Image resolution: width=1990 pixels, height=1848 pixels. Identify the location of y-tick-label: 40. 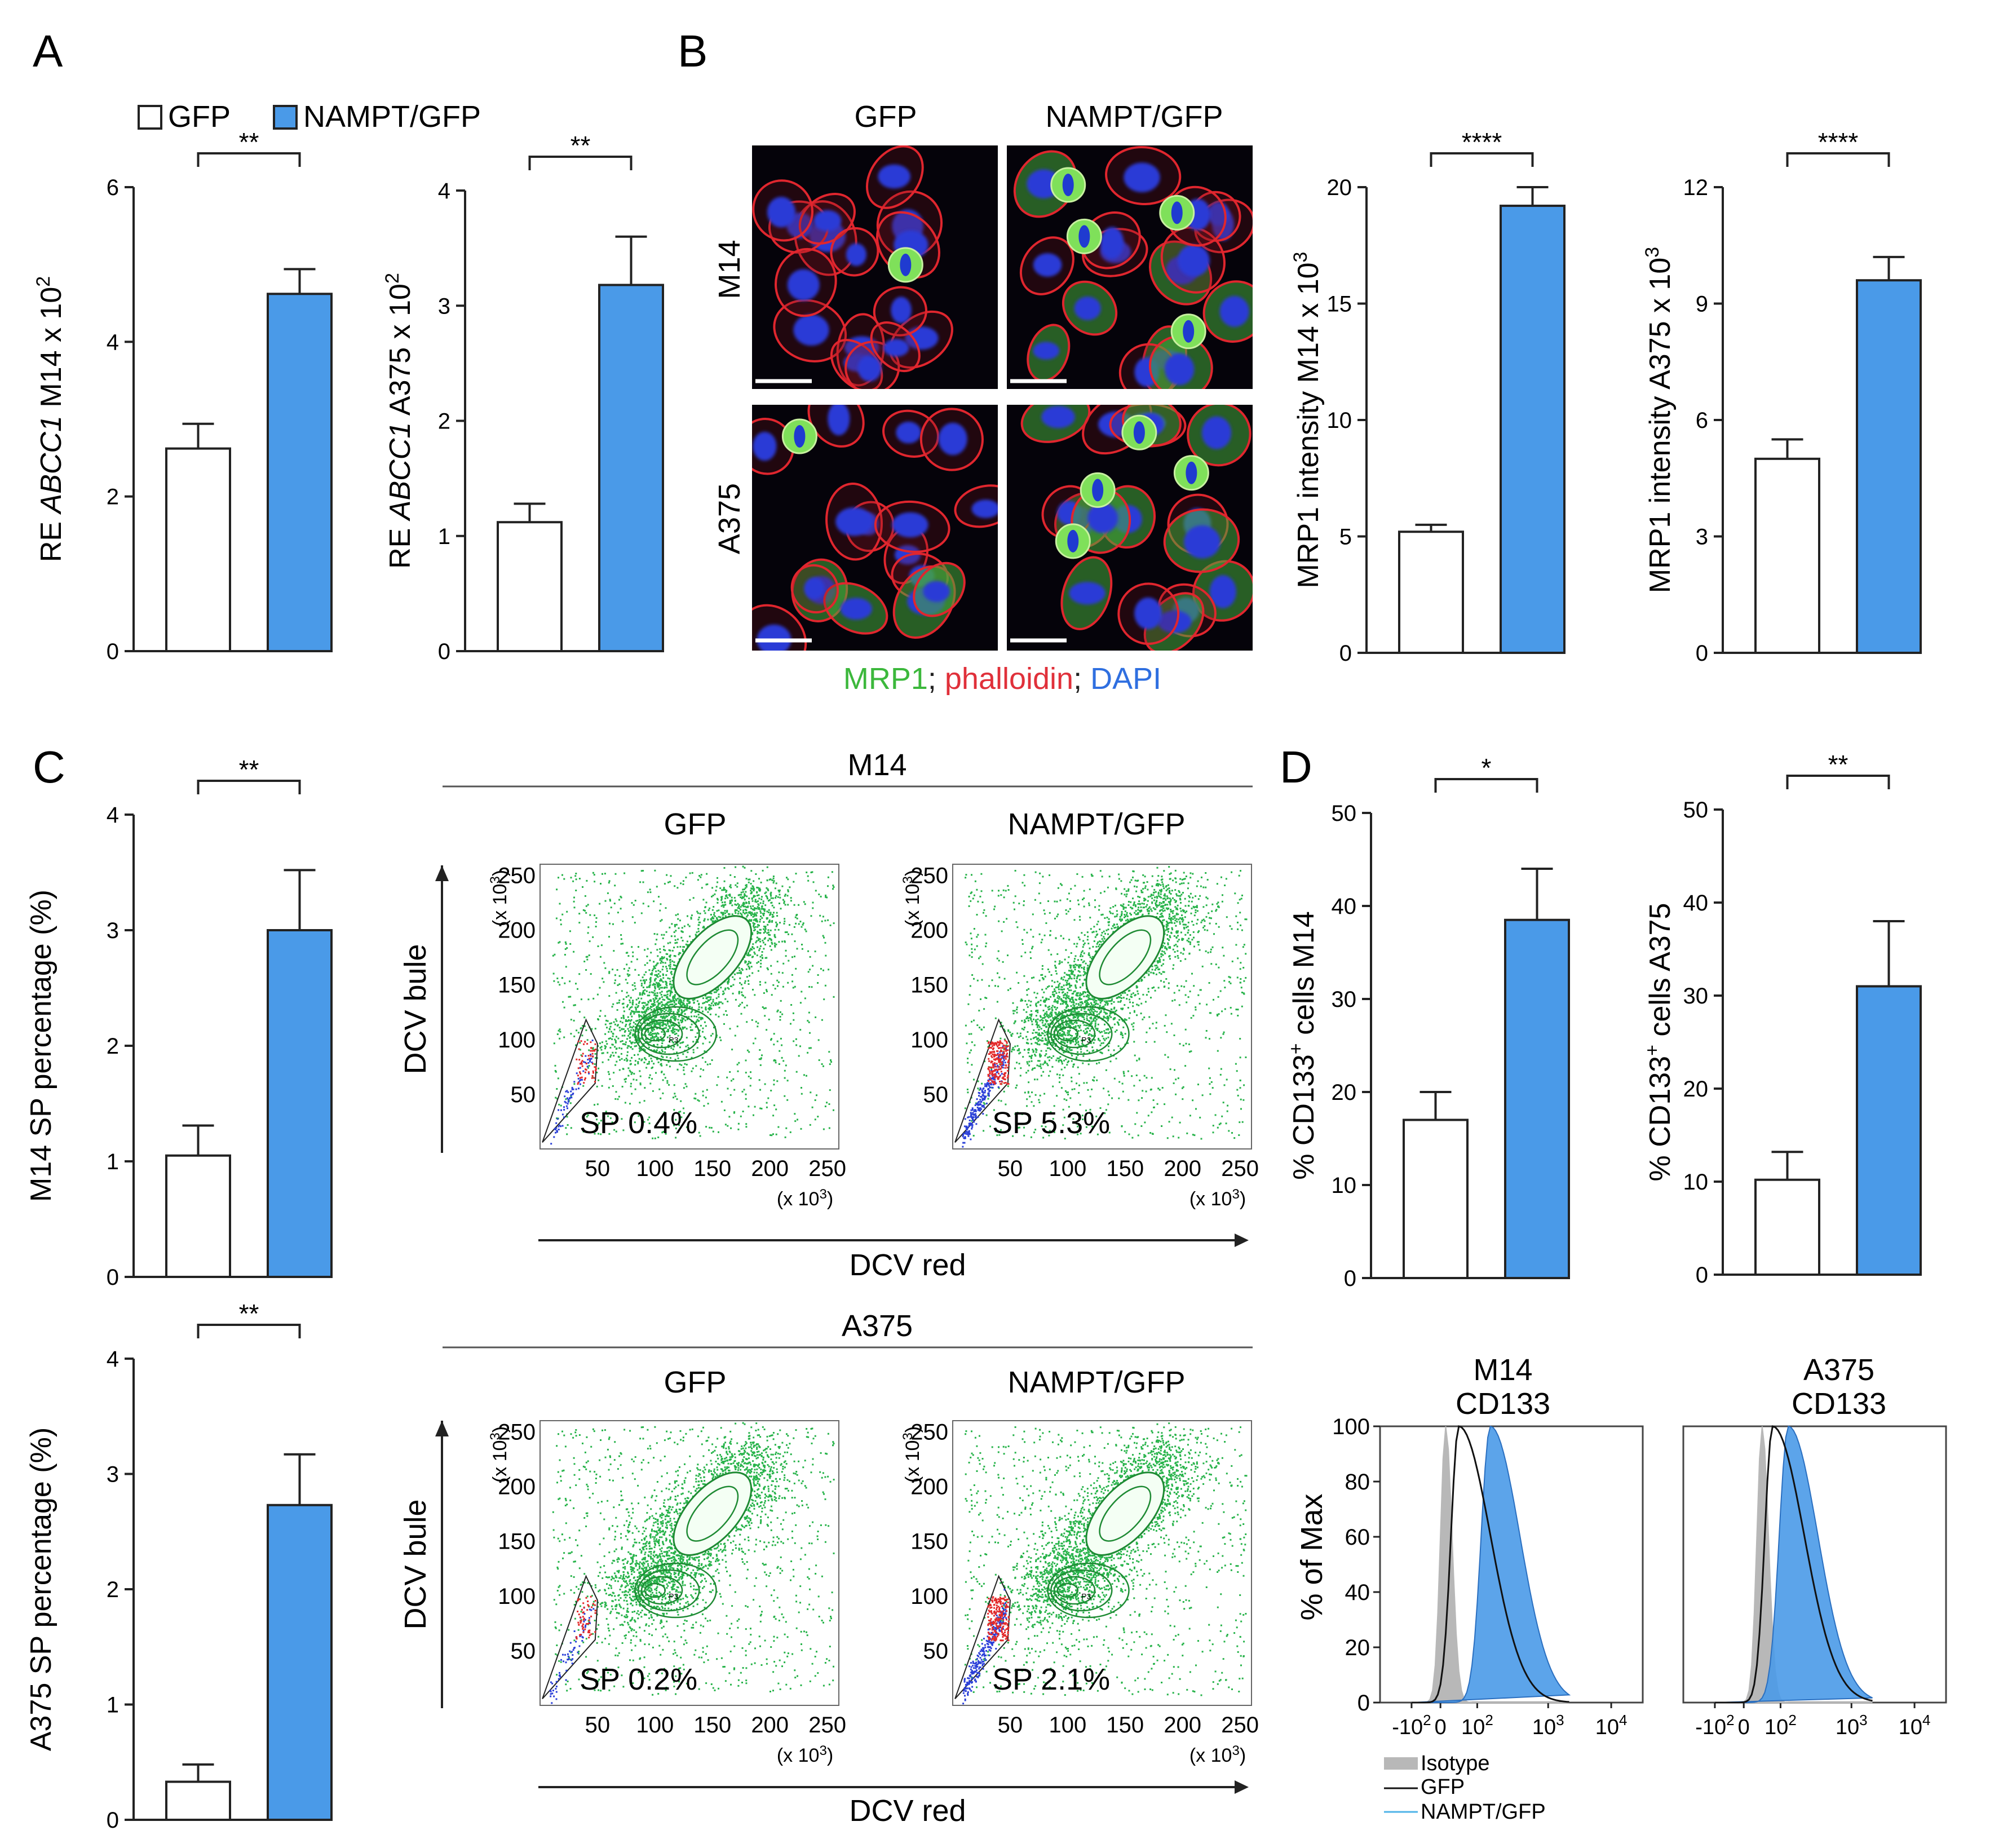
(1696, 903).